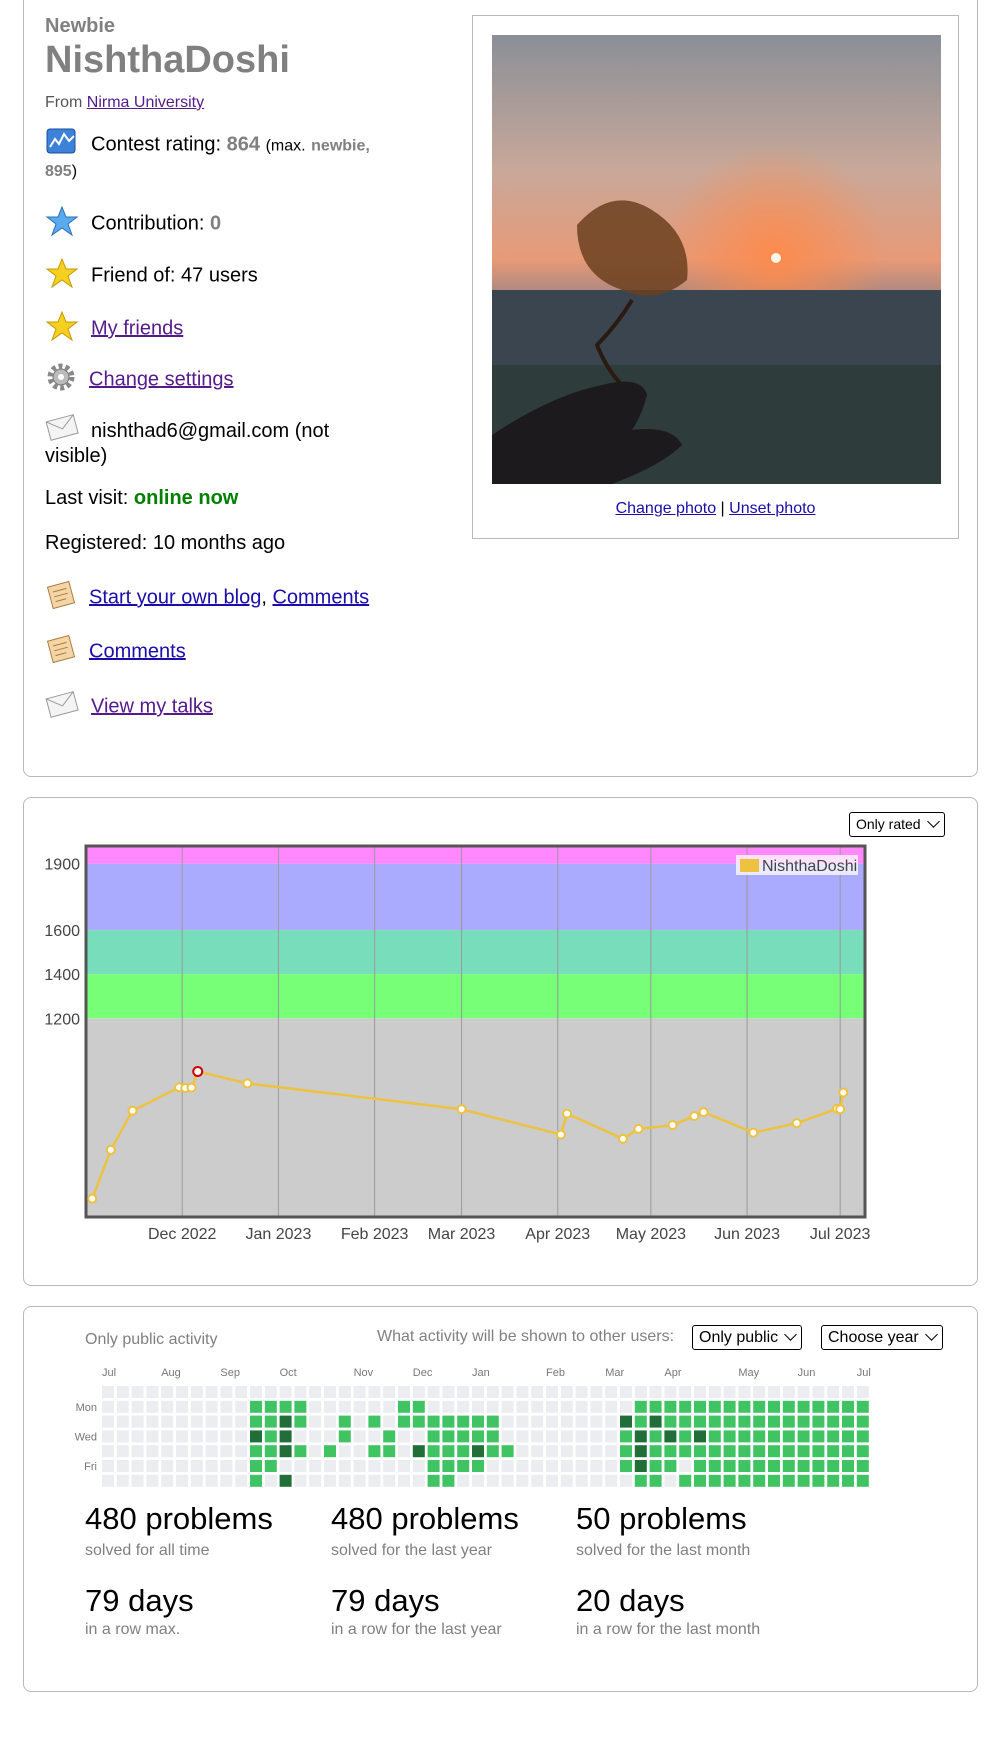 This screenshot has width=1001, height=1745. Describe the element at coordinates (198, 1071) in the screenshot. I see `max-rating-point` at that location.